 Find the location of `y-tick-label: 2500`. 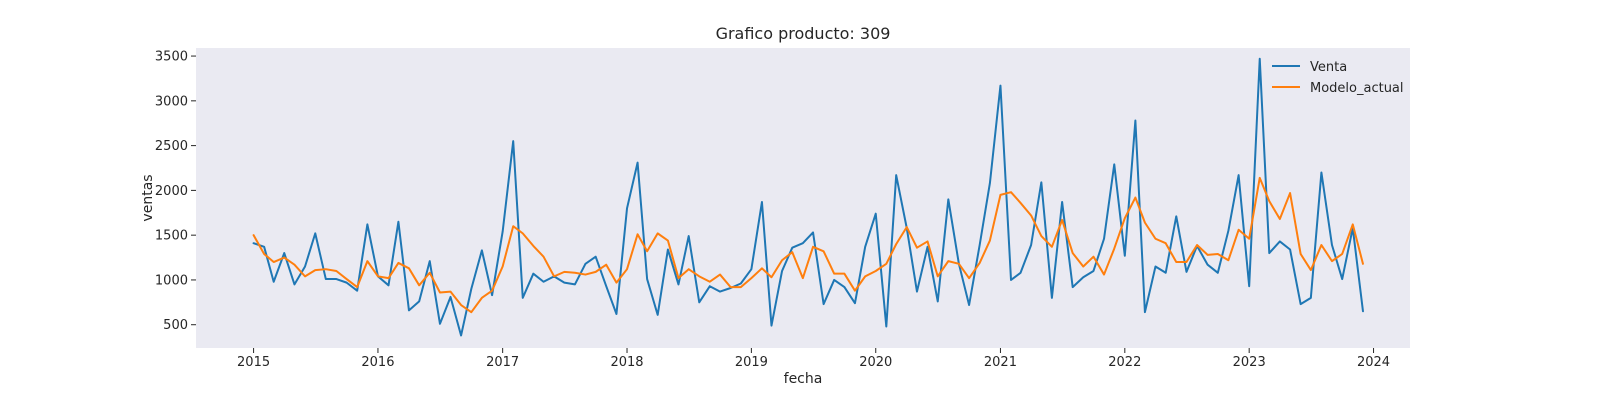

y-tick-label: 2500 is located at coordinates (171, 146).